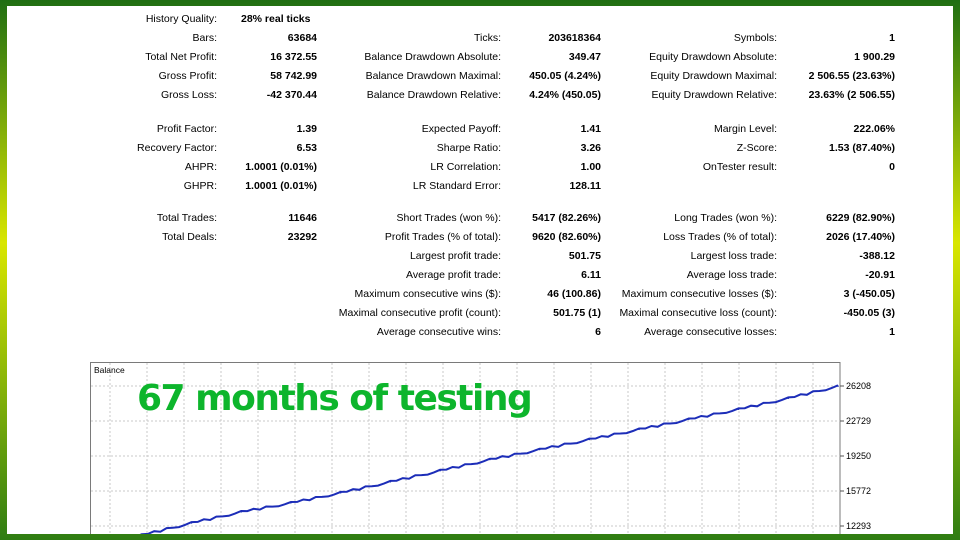 This screenshot has height=540, width=960. I want to click on col3-label: Margin Level:, so click(745, 129).